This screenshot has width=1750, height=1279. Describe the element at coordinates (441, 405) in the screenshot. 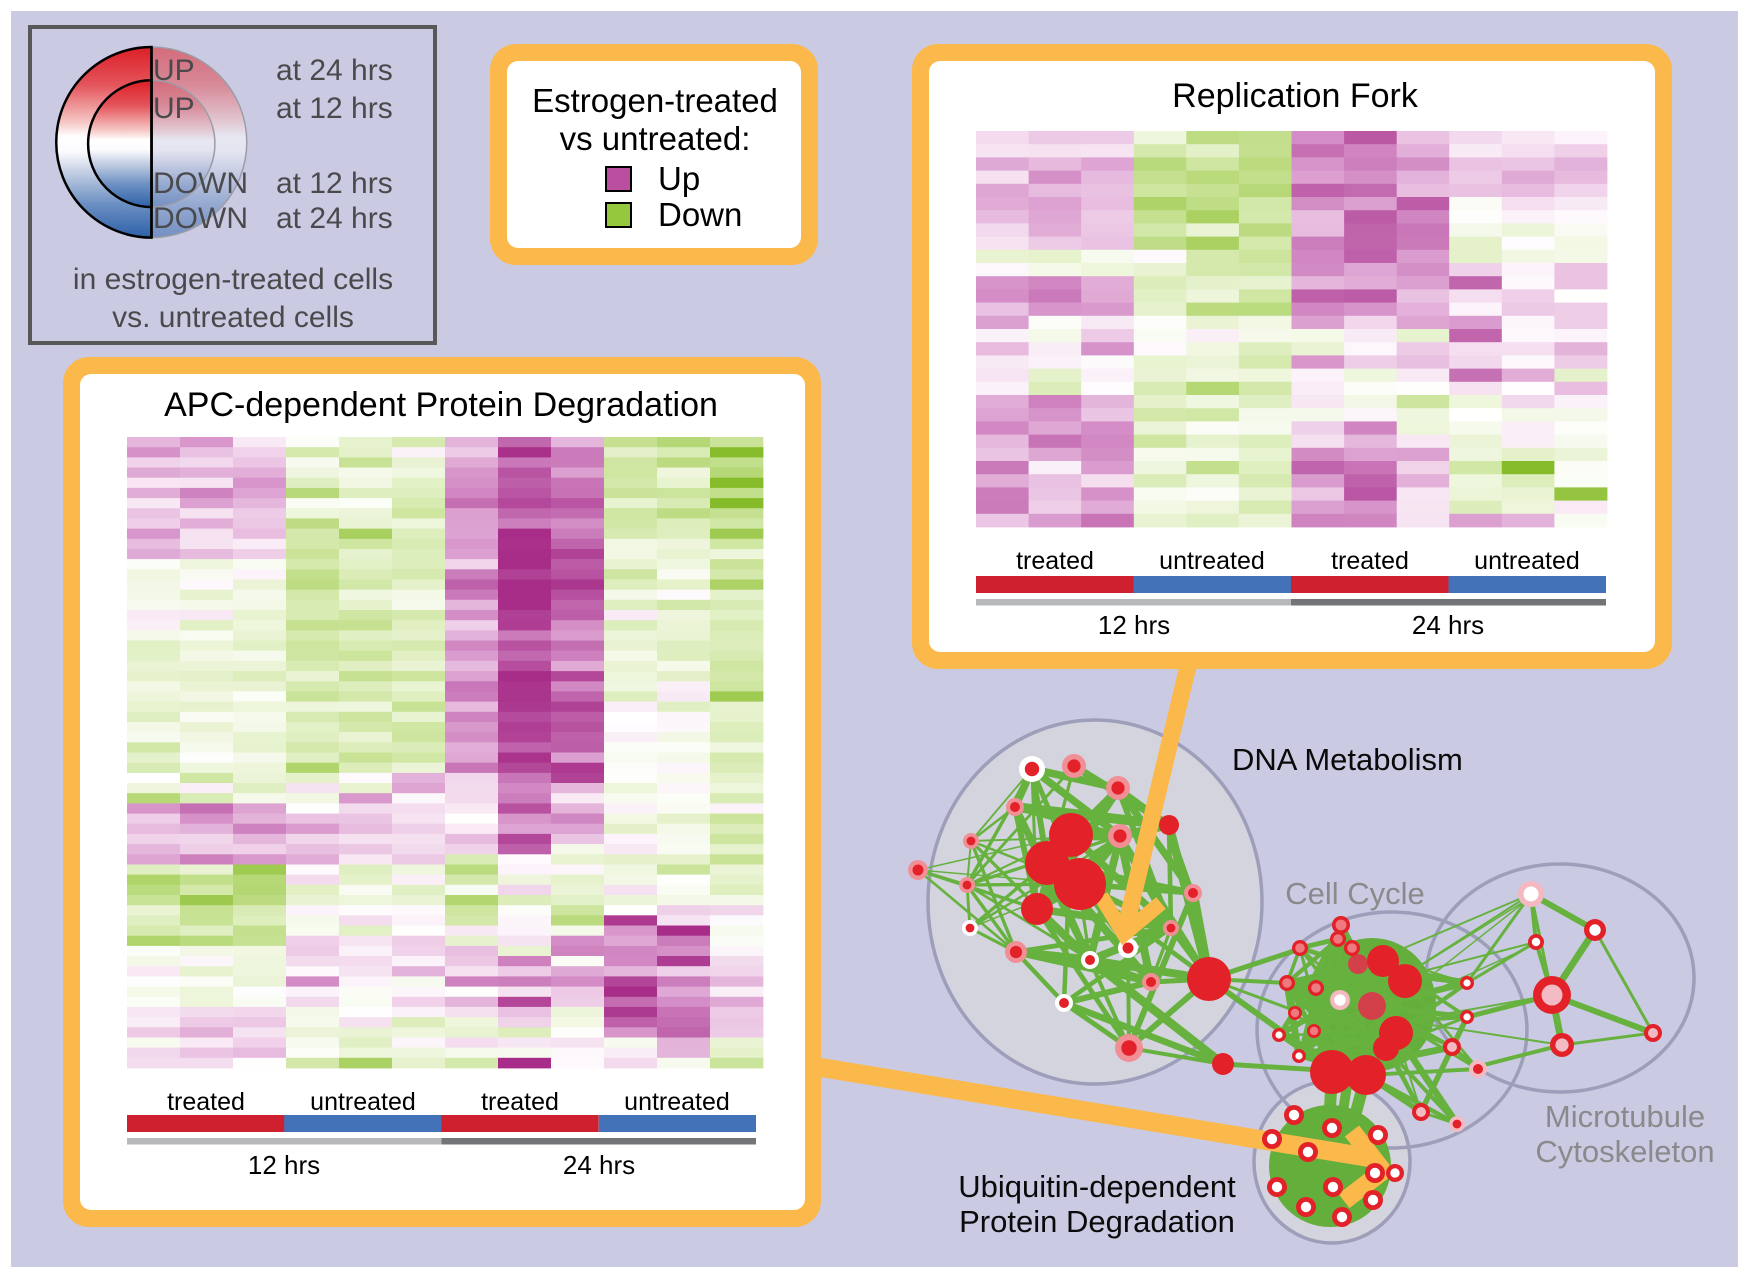

I see `svg-text:APC-dependent Protein Degradat: APC-dependent Protein Degradation` at that location.